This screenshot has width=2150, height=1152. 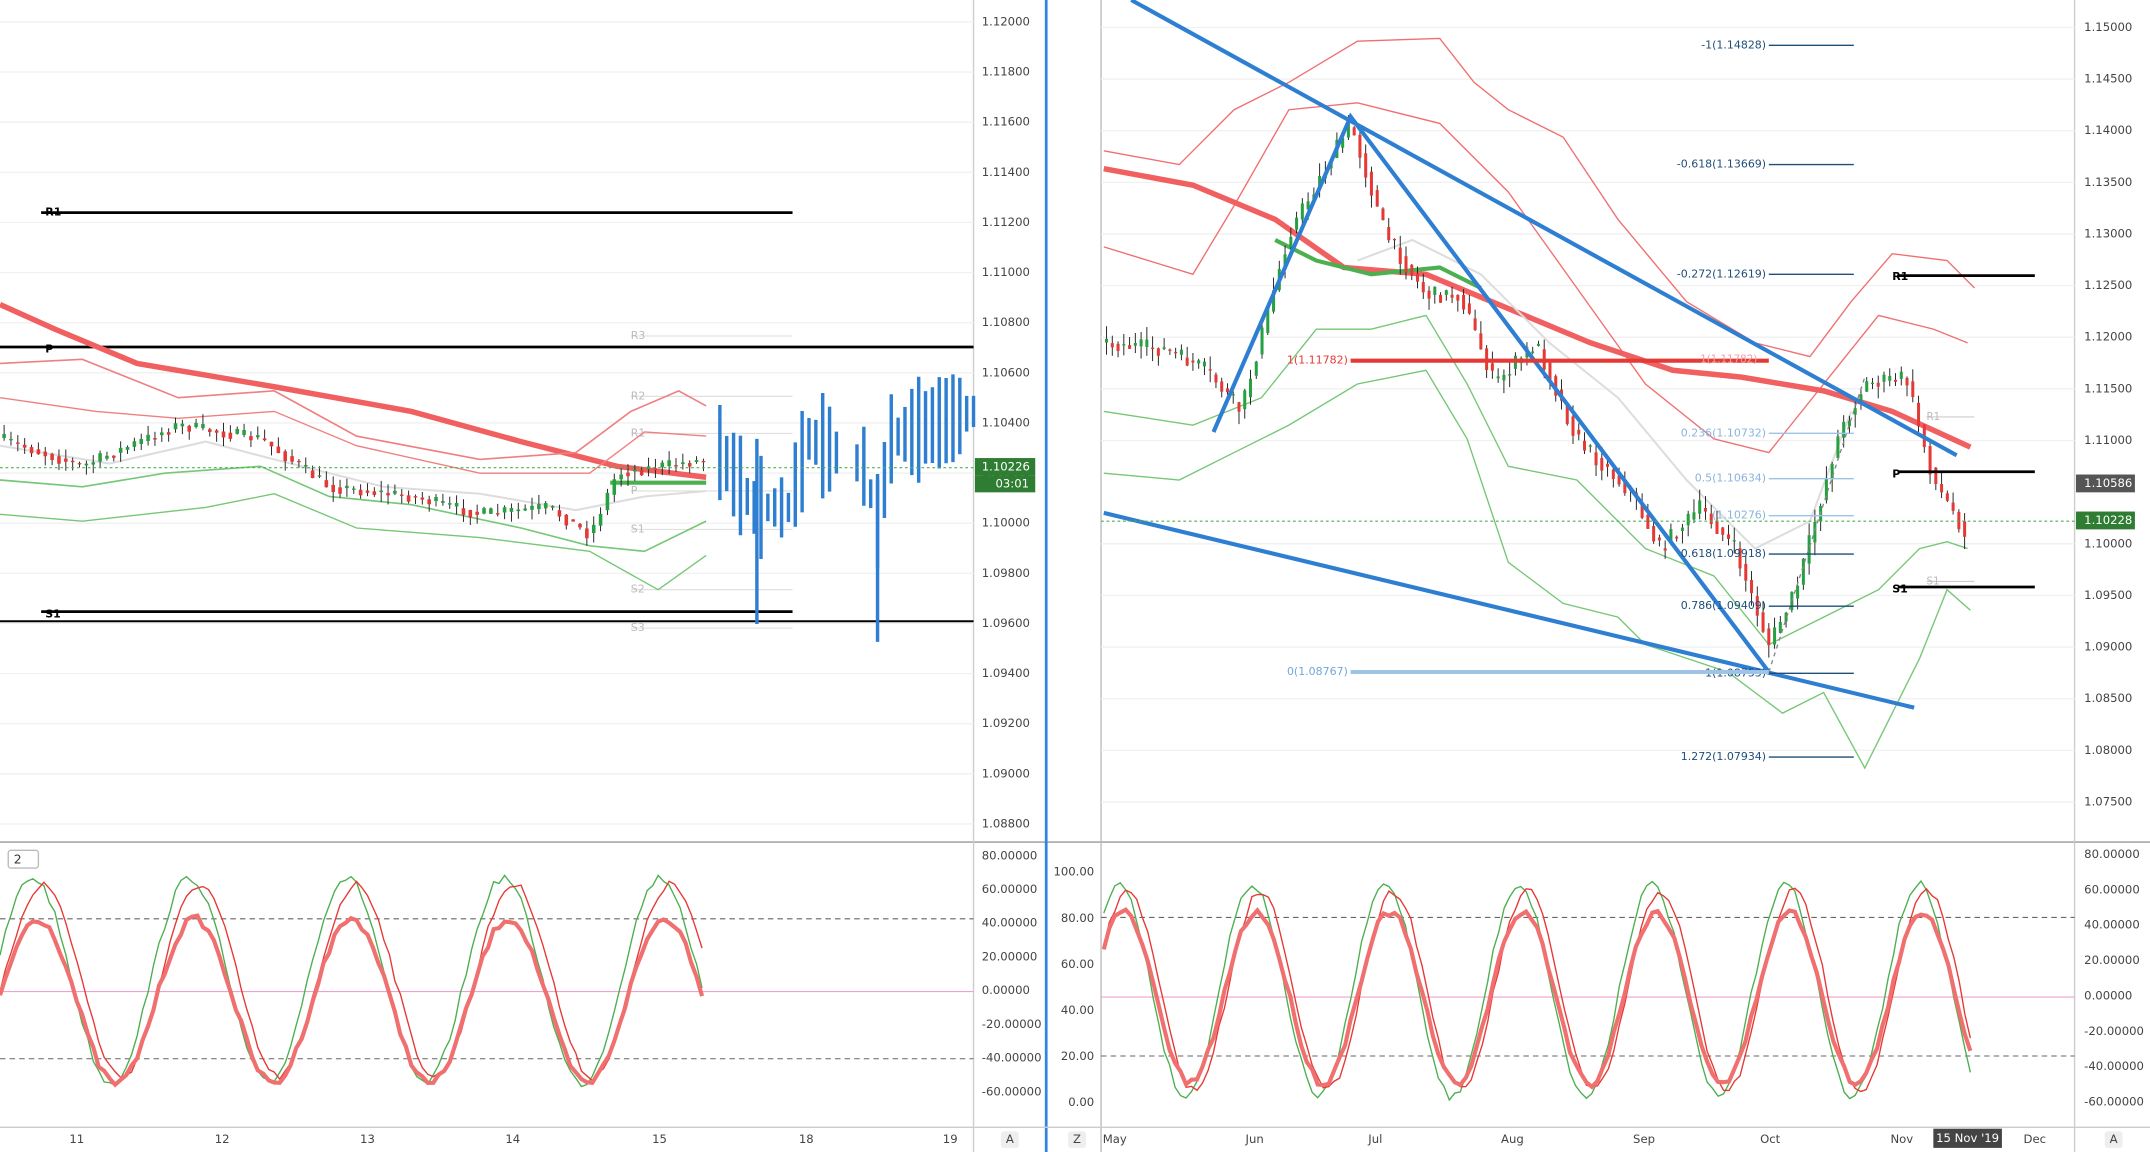 I want to click on price-tick: 1.11000, so click(x=2108, y=440).